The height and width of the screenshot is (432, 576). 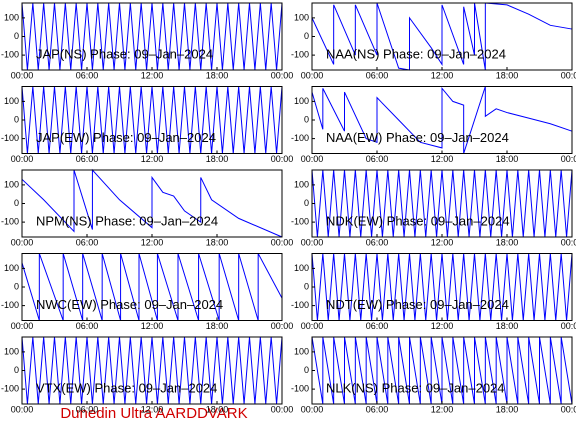 I want to click on footer: Dunedin Ultra AARDDVARK, so click(x=153, y=413).